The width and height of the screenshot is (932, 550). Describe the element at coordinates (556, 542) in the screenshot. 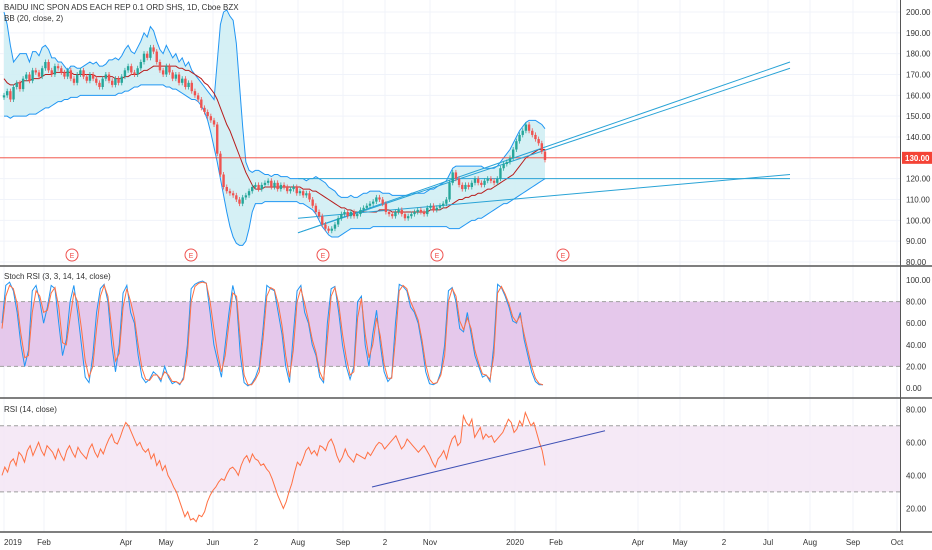

I see `x-axis-label: Feb` at that location.